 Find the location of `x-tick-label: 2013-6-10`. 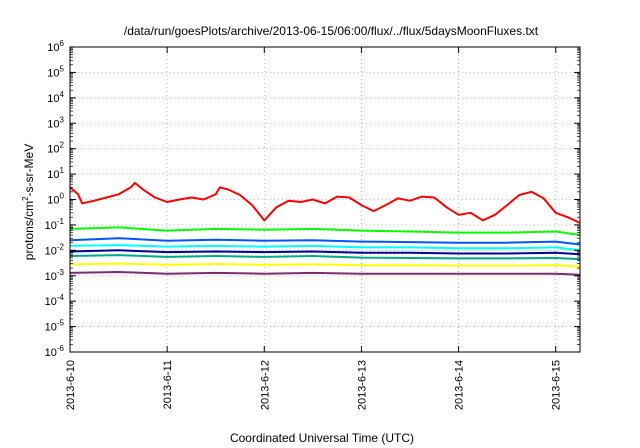

x-tick-label: 2013-6-10 is located at coordinates (71, 385).